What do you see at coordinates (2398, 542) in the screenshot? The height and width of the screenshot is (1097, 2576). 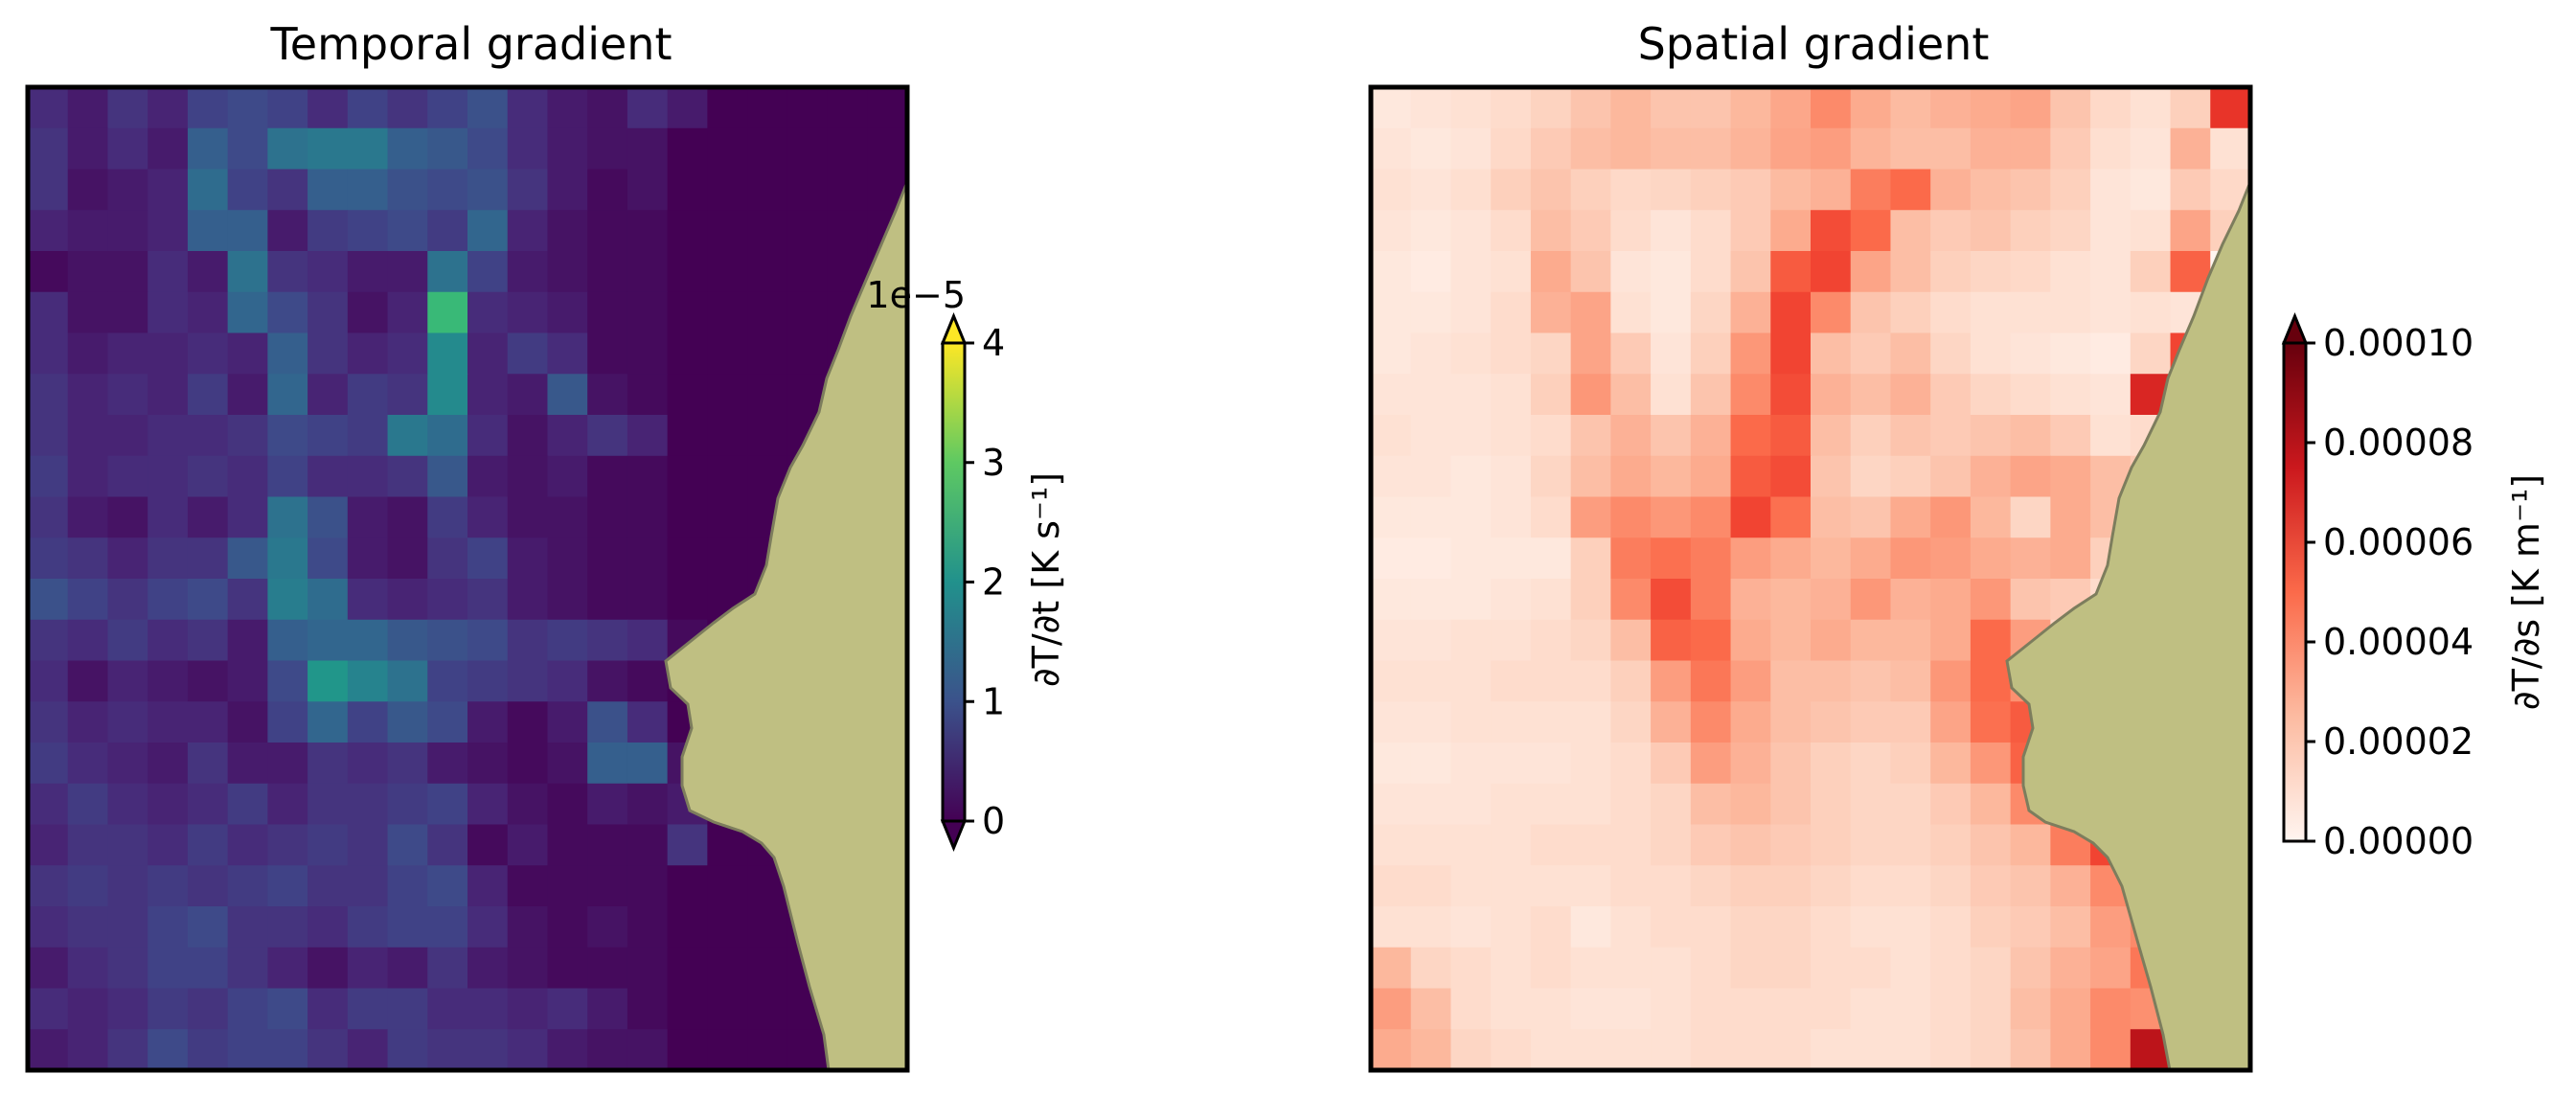 I see `colorbar-tick-label: 0.00006` at bounding box center [2398, 542].